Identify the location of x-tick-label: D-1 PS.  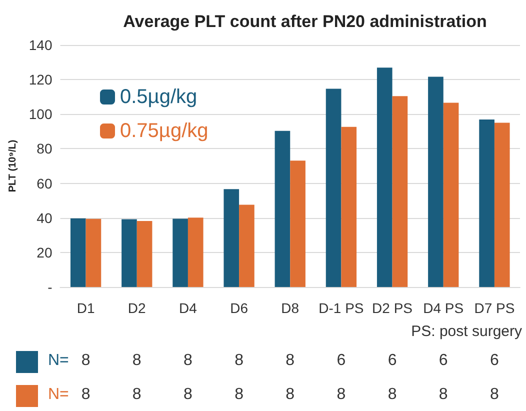
(341, 308).